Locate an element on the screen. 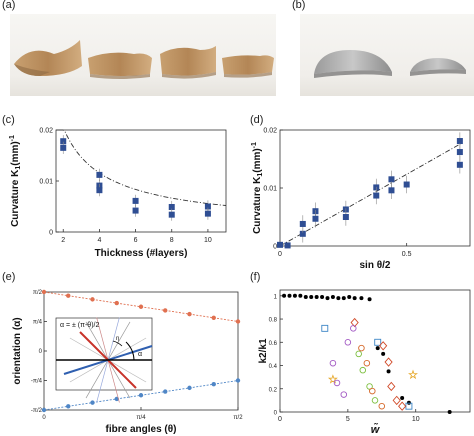 This screenshot has height=436, width=474. c-xtick-label: 10 is located at coordinates (208, 240).